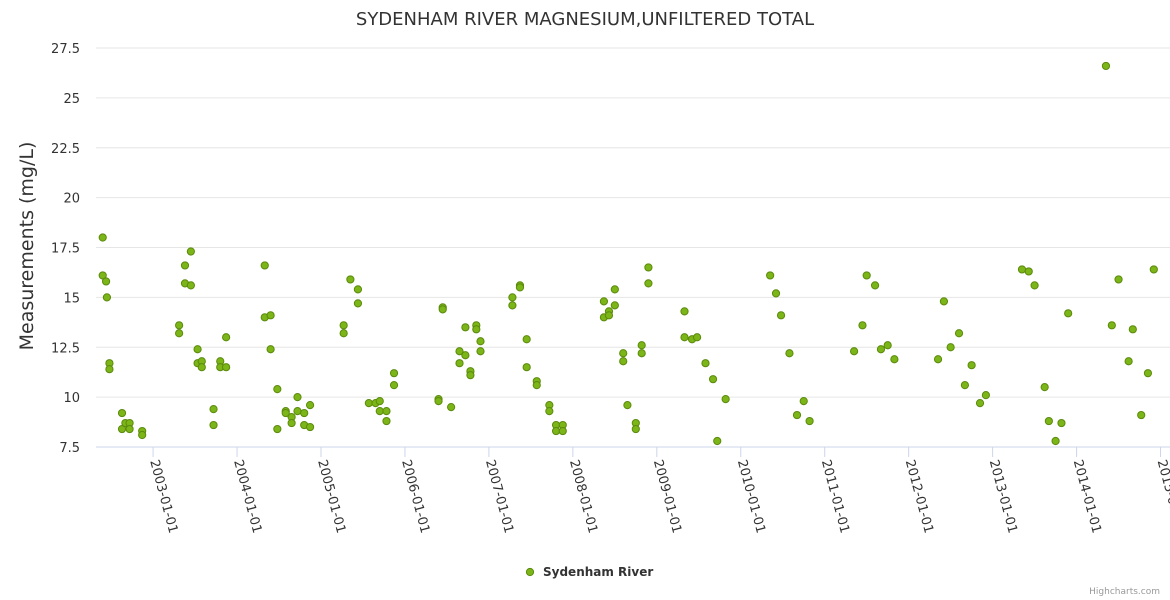  I want to click on legend-label: Sydenham River, so click(598, 572).